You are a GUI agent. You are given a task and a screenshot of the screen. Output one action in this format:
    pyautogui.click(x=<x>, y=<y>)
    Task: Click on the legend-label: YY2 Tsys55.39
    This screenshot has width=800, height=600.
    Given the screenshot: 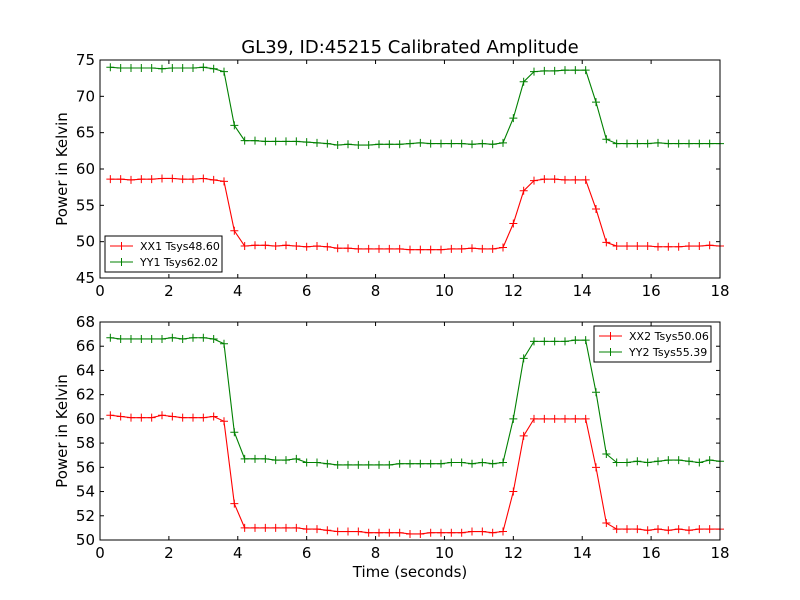 What is the action you would take?
    pyautogui.click(x=667, y=352)
    